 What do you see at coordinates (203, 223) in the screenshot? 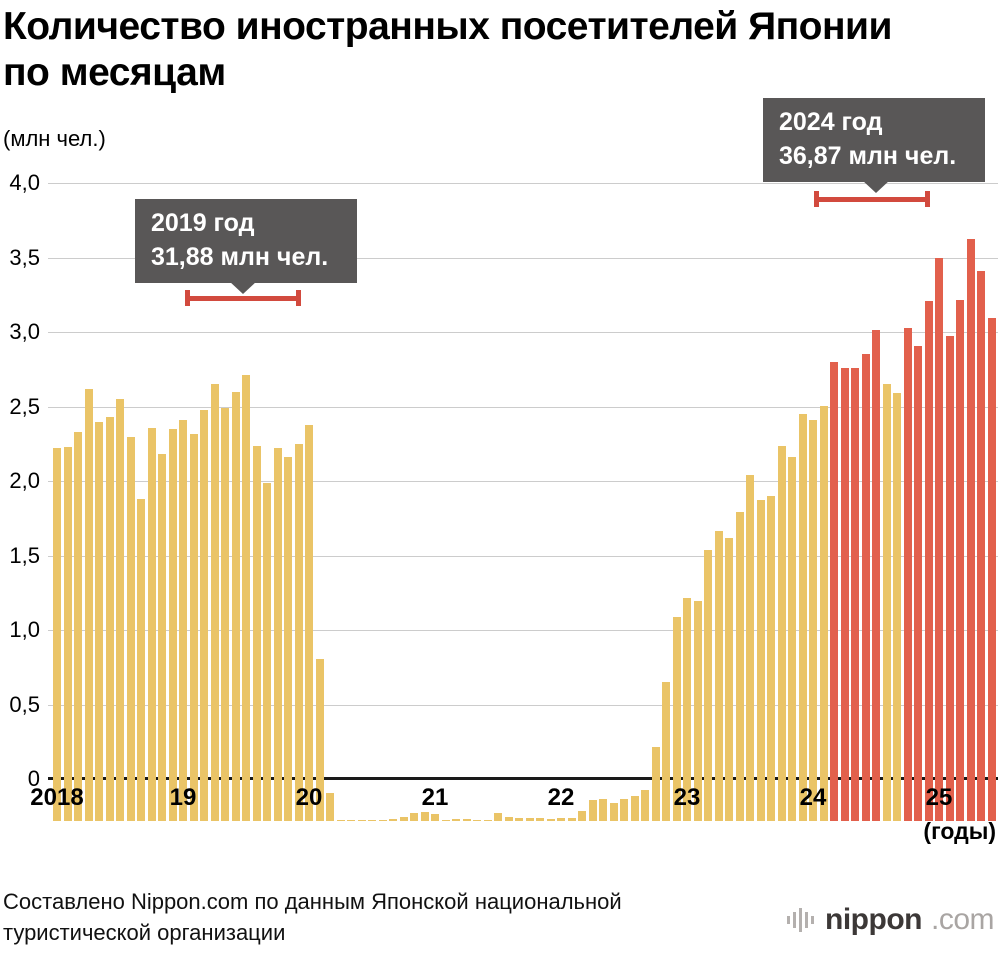
I see `annotation-2019-year: 2019 год` at bounding box center [203, 223].